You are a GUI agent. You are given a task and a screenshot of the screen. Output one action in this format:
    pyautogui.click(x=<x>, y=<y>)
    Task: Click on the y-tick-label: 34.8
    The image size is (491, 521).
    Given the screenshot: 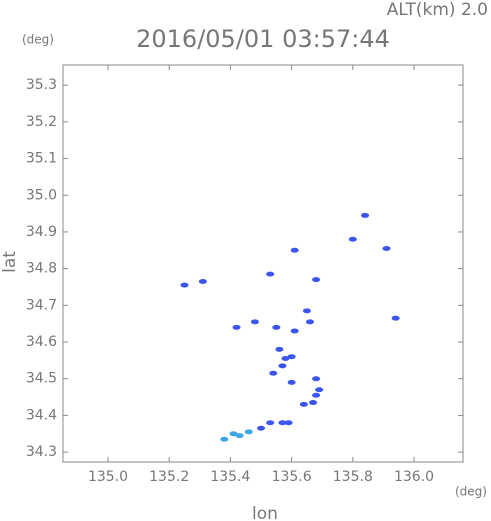 What is the action you would take?
    pyautogui.click(x=41, y=269)
    